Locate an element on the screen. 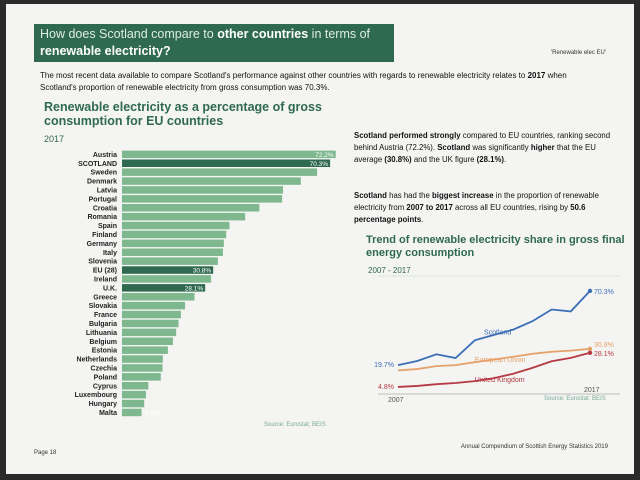 The width and height of the screenshot is (640, 480). question-text-end: in terms of is located at coordinates (339, 34).